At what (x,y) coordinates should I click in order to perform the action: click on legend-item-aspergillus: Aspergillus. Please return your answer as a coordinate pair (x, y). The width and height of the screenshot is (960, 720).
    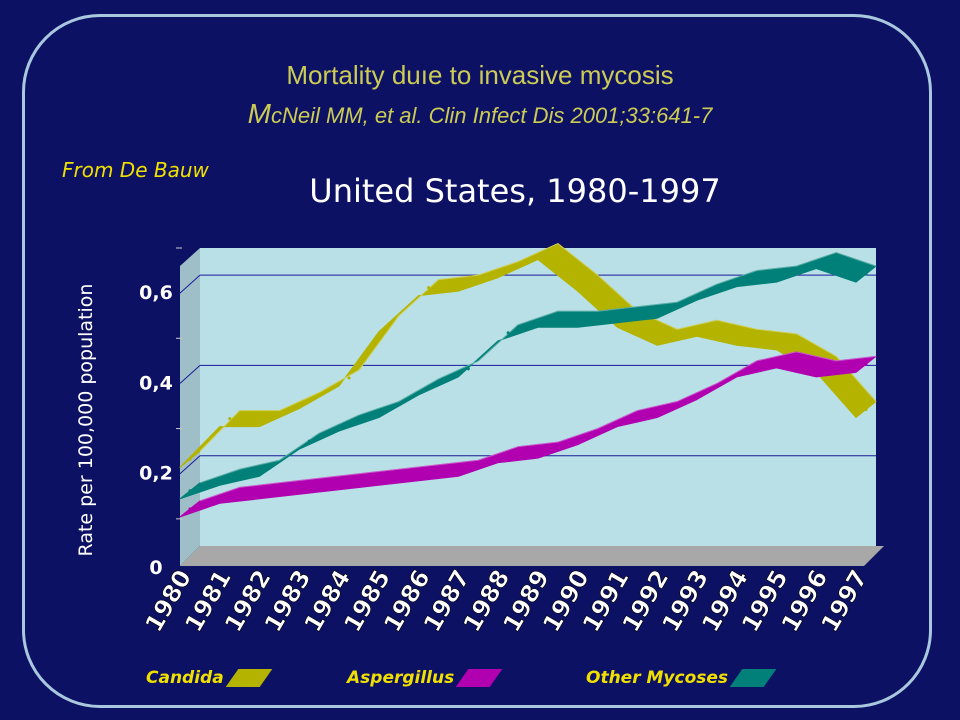
    Looking at the image, I should click on (425, 678).